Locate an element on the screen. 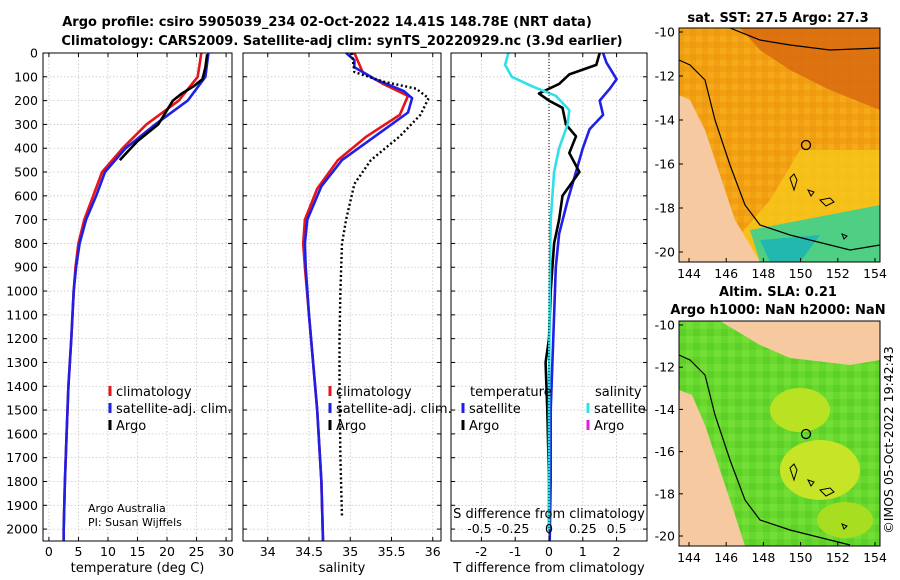 Image resolution: width=900 pixels, height=580 pixels. sla-ticks: 144 146 148 150 152 154 -10 -12 -14 -16 -18 -20 is located at coordinates (771, 442).